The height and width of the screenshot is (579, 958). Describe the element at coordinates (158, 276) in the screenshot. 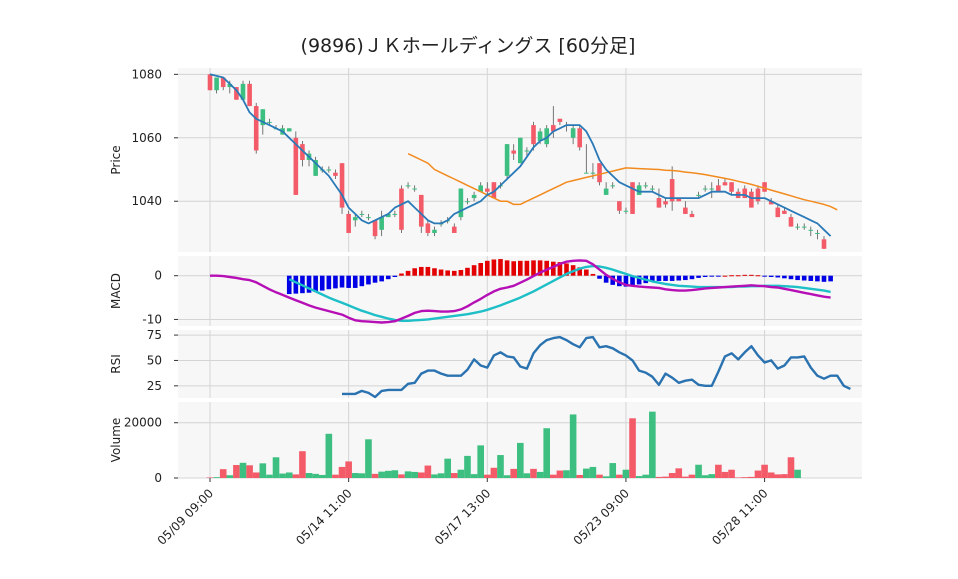

I see `macd-ytick-label: 0` at that location.